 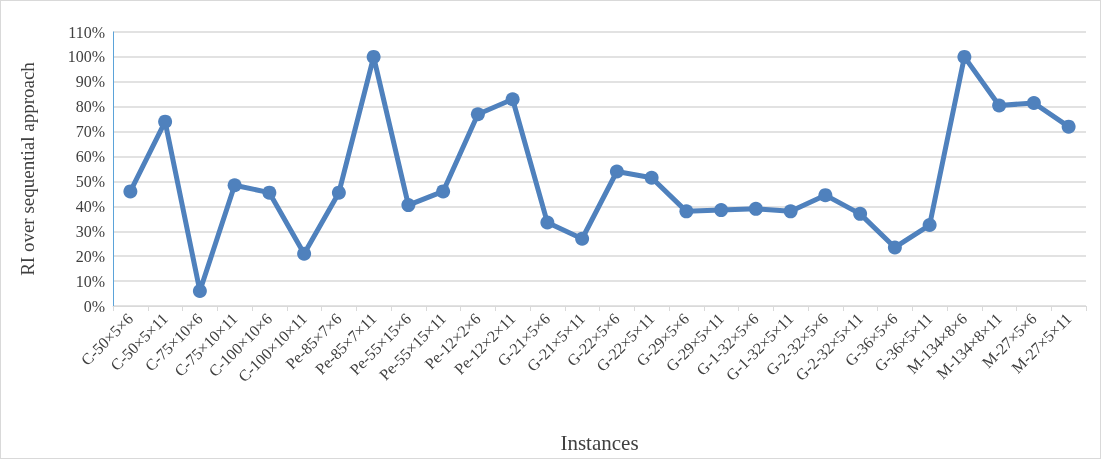 What do you see at coordinates (90, 82) in the screenshot?
I see `y-tick-label: 90%` at bounding box center [90, 82].